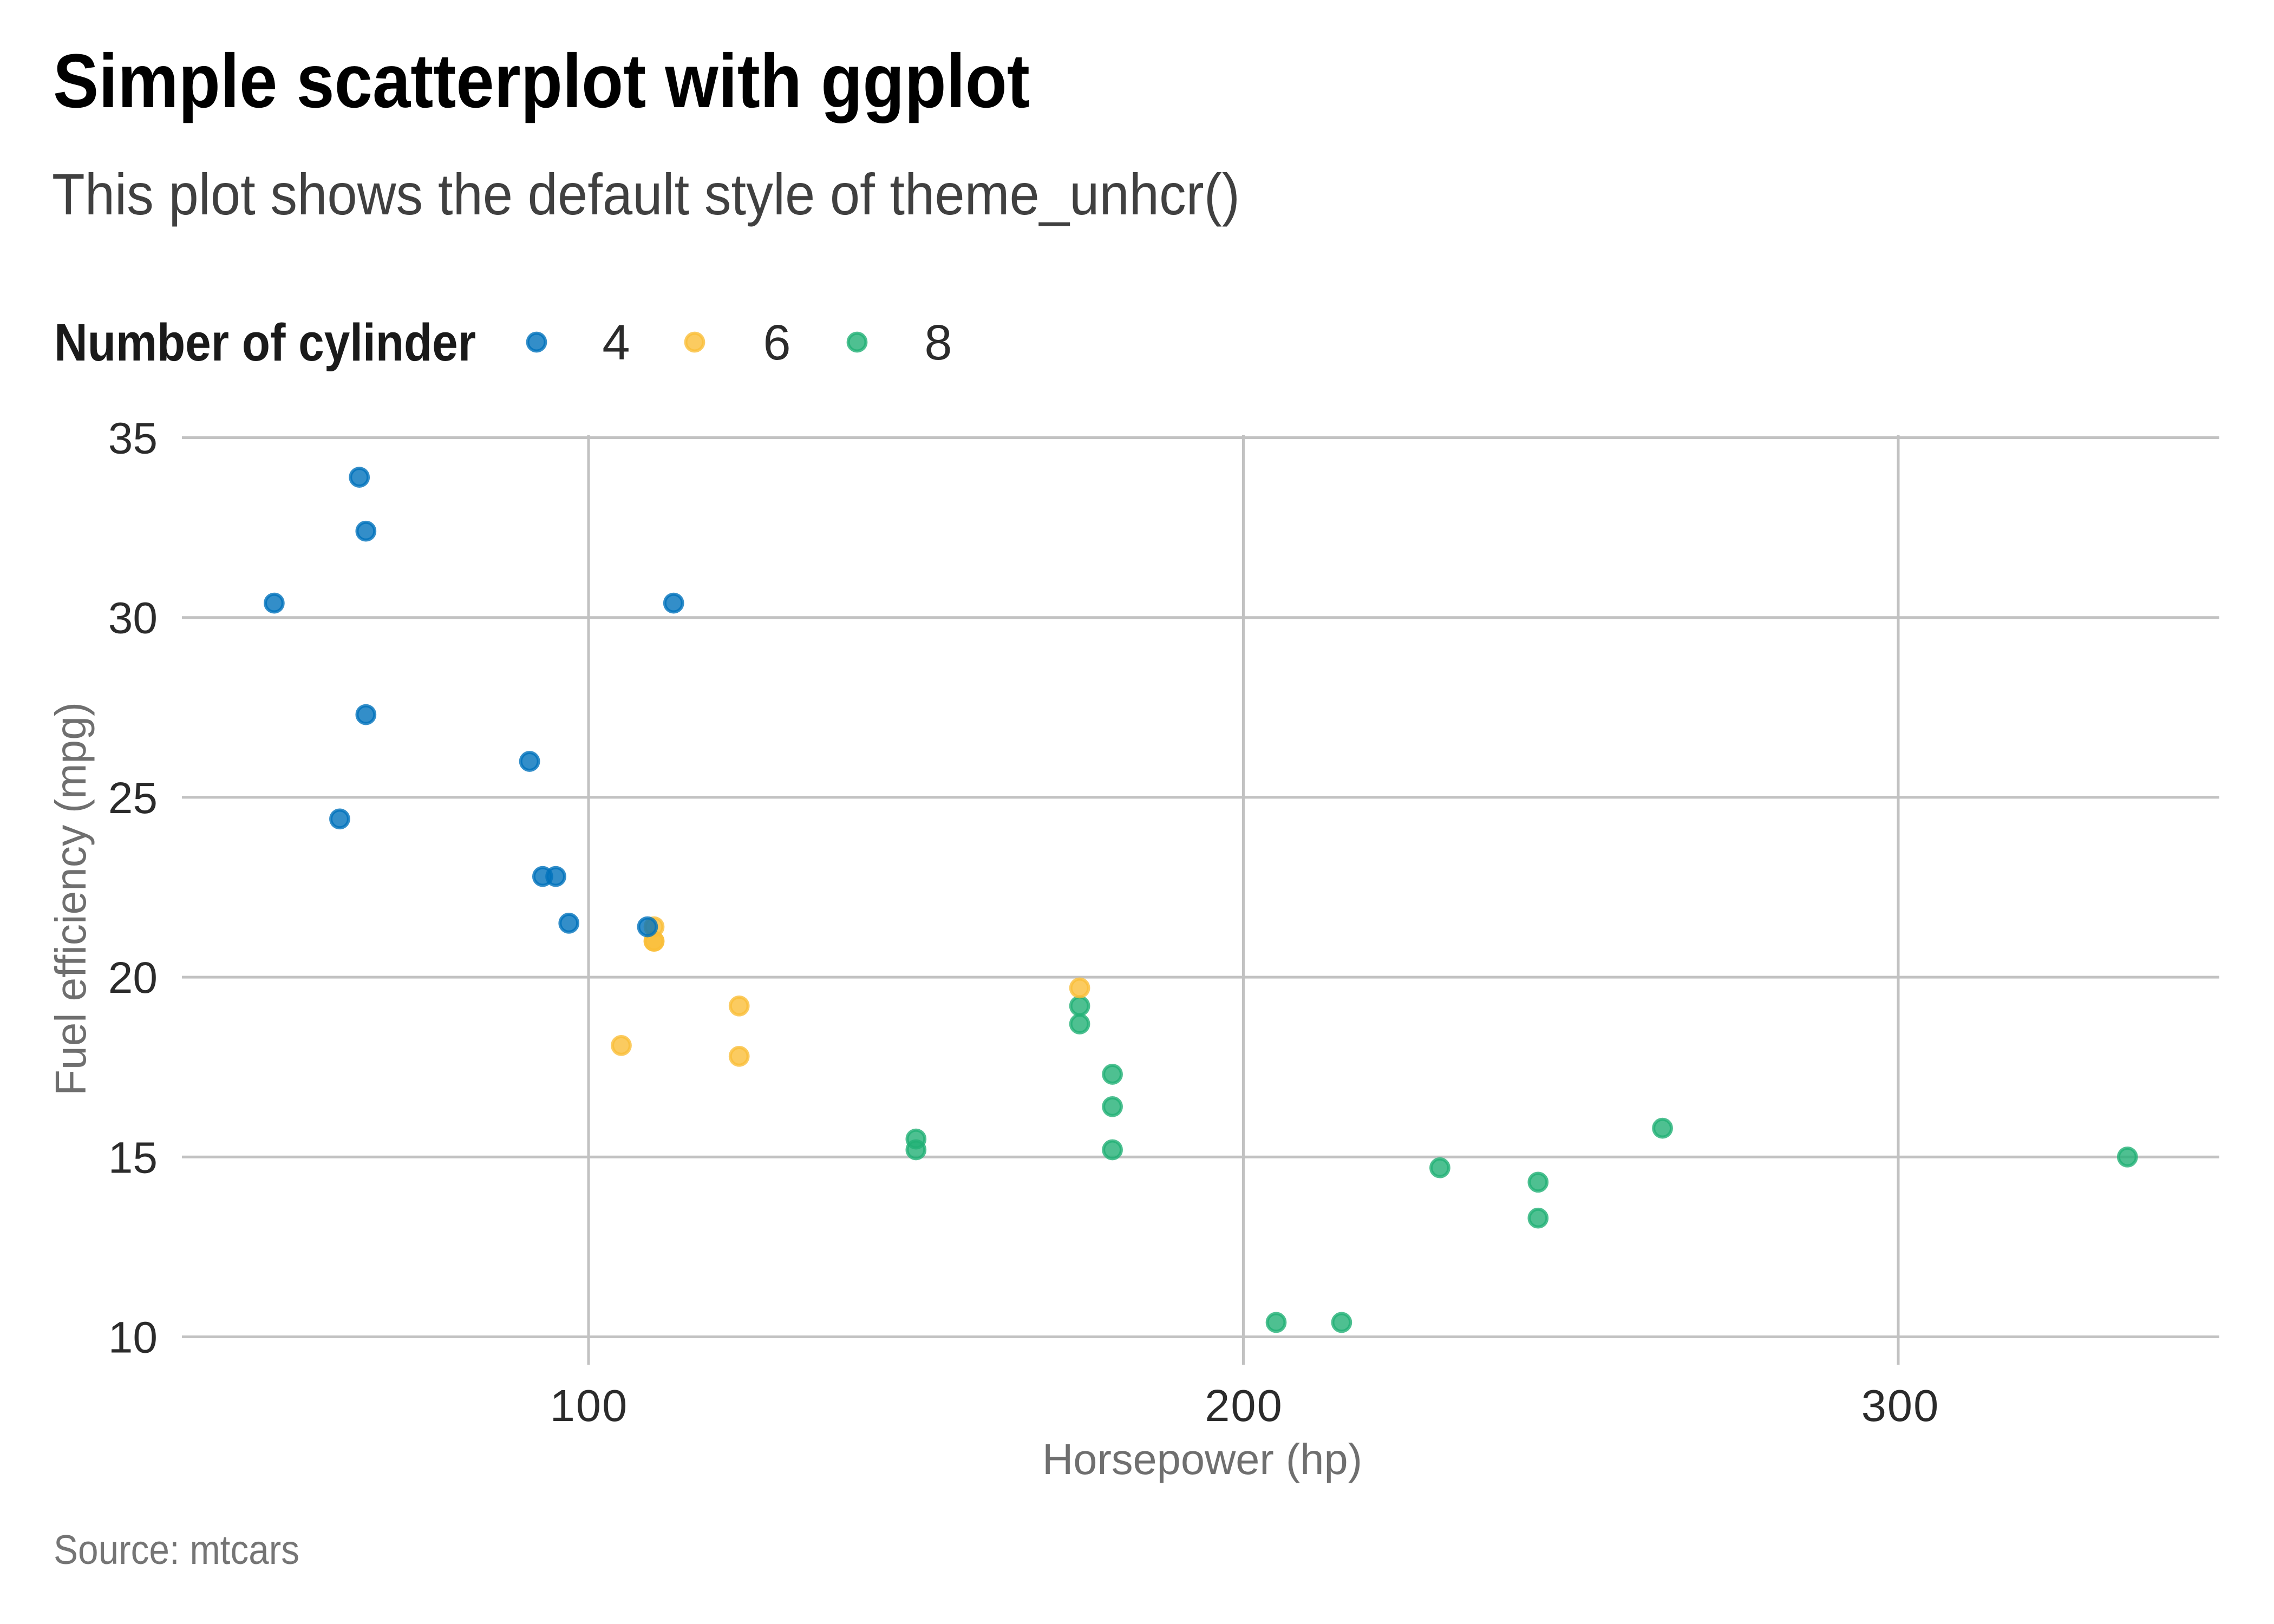 This screenshot has width=2274, height=1624. I want to click on svg-text: 100, so click(589, 1405).